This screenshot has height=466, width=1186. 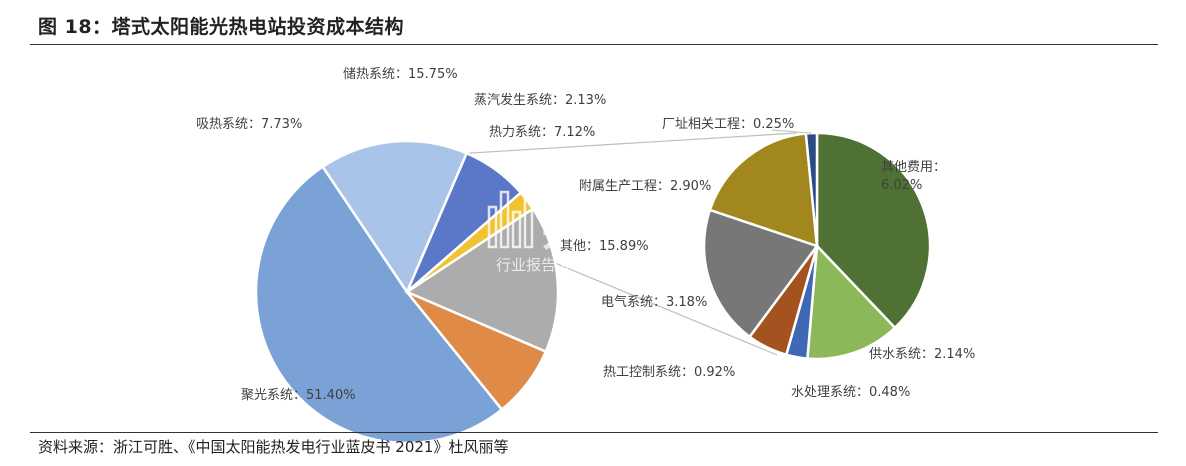 I want to click on breakdown-pie-label-2: 水处理系统：0.48%, so click(x=850, y=392).